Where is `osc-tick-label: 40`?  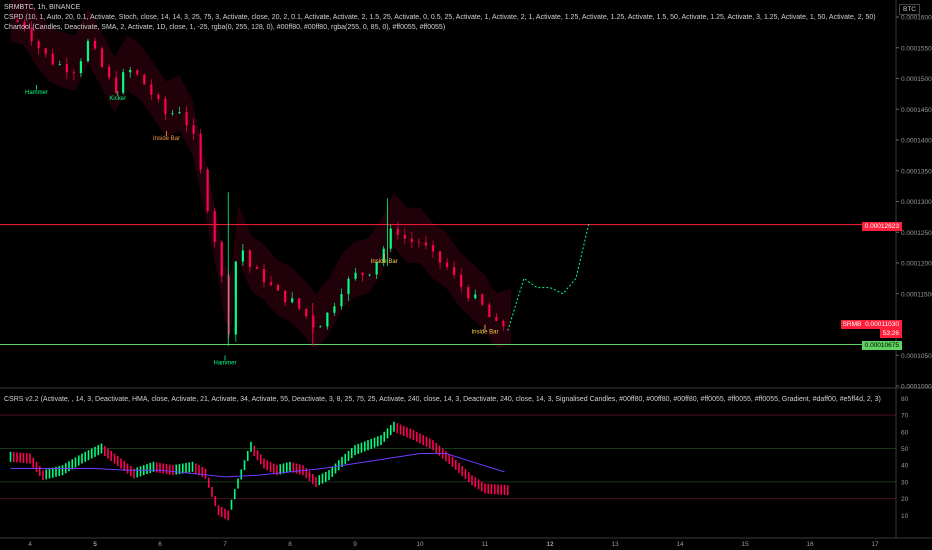 osc-tick-label: 40 is located at coordinates (905, 466).